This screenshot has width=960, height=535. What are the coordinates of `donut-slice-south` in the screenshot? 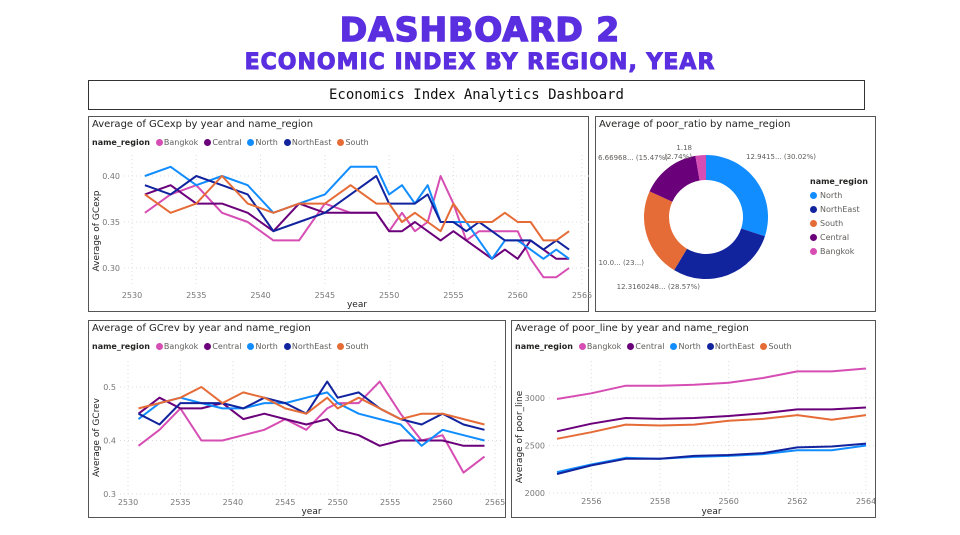 It's located at (665, 231).